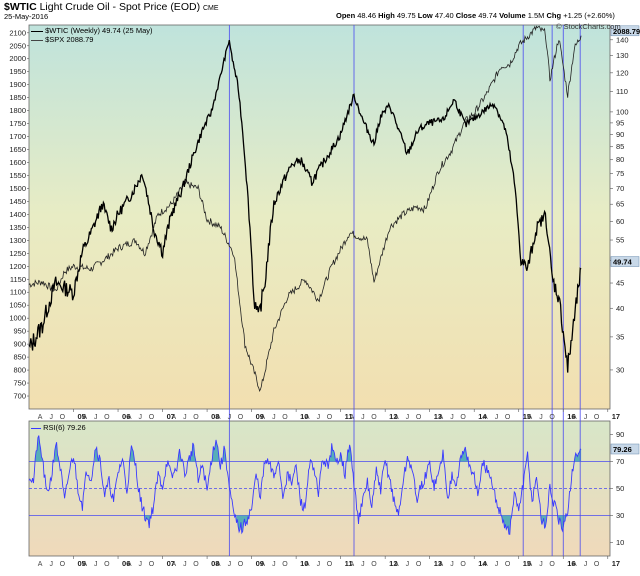 This screenshot has height=576, width=640. I want to click on spx-tick-label: 1300, so click(17, 240).